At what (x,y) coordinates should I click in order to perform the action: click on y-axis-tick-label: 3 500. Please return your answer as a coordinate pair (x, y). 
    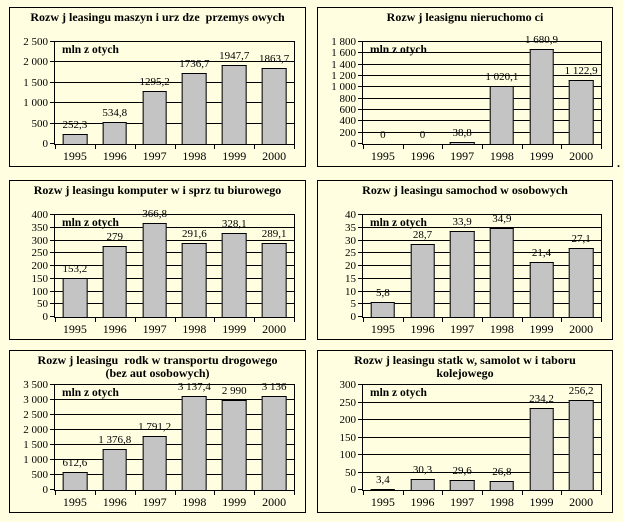
    Looking at the image, I should click on (35, 385).